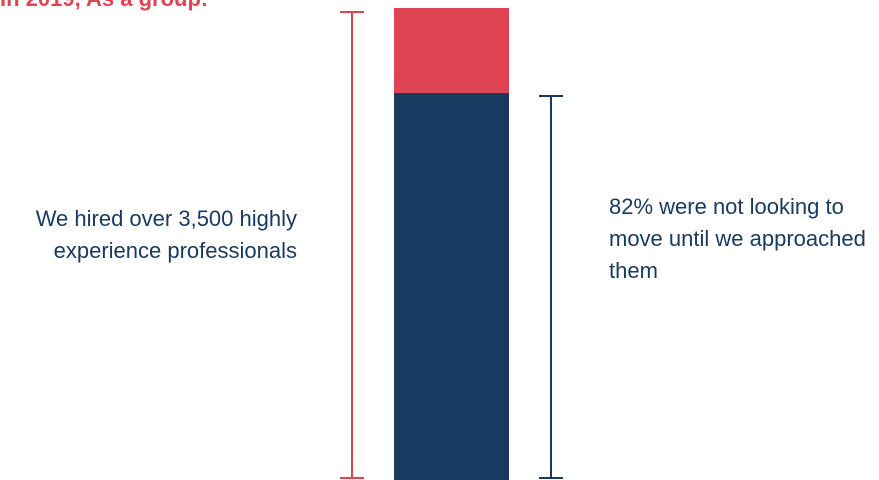 Image resolution: width=879 pixels, height=480 pixels. Describe the element at coordinates (104, 6) in the screenshot. I see `headline: In 2019, As a group:` at that location.